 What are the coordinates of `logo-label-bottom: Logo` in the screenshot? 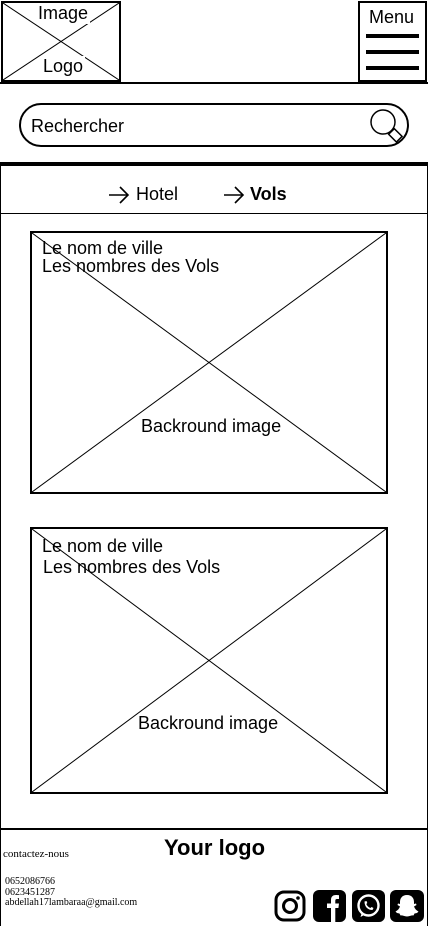 It's located at (63, 66).